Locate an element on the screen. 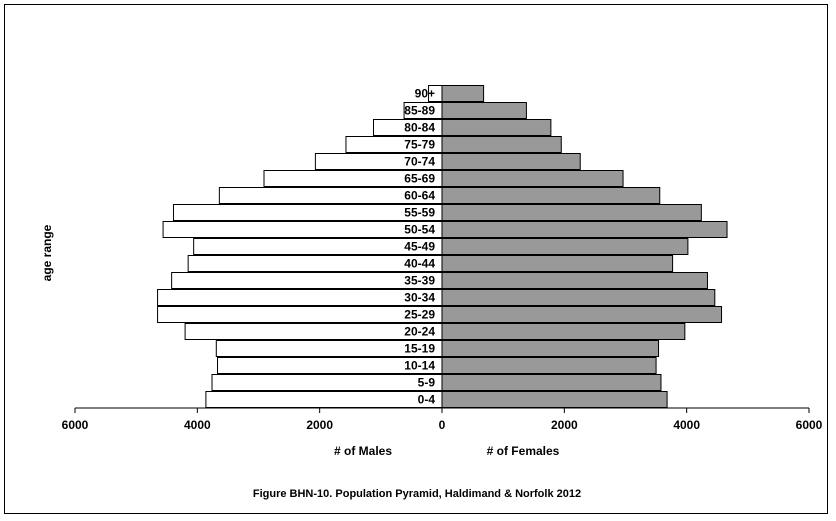 The width and height of the screenshot is (836, 521). age-label-85-89: 85-89 is located at coordinates (419, 111).